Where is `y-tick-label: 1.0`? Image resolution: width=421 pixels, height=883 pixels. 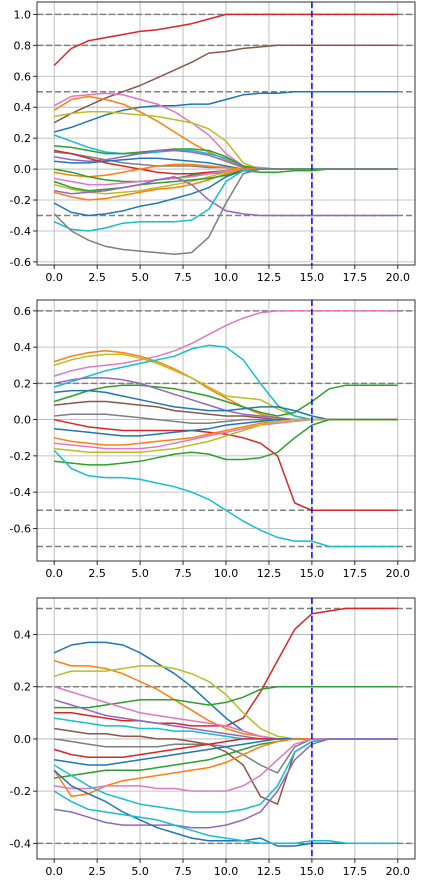
y-tick-label: 1.0 is located at coordinates (23, 14).